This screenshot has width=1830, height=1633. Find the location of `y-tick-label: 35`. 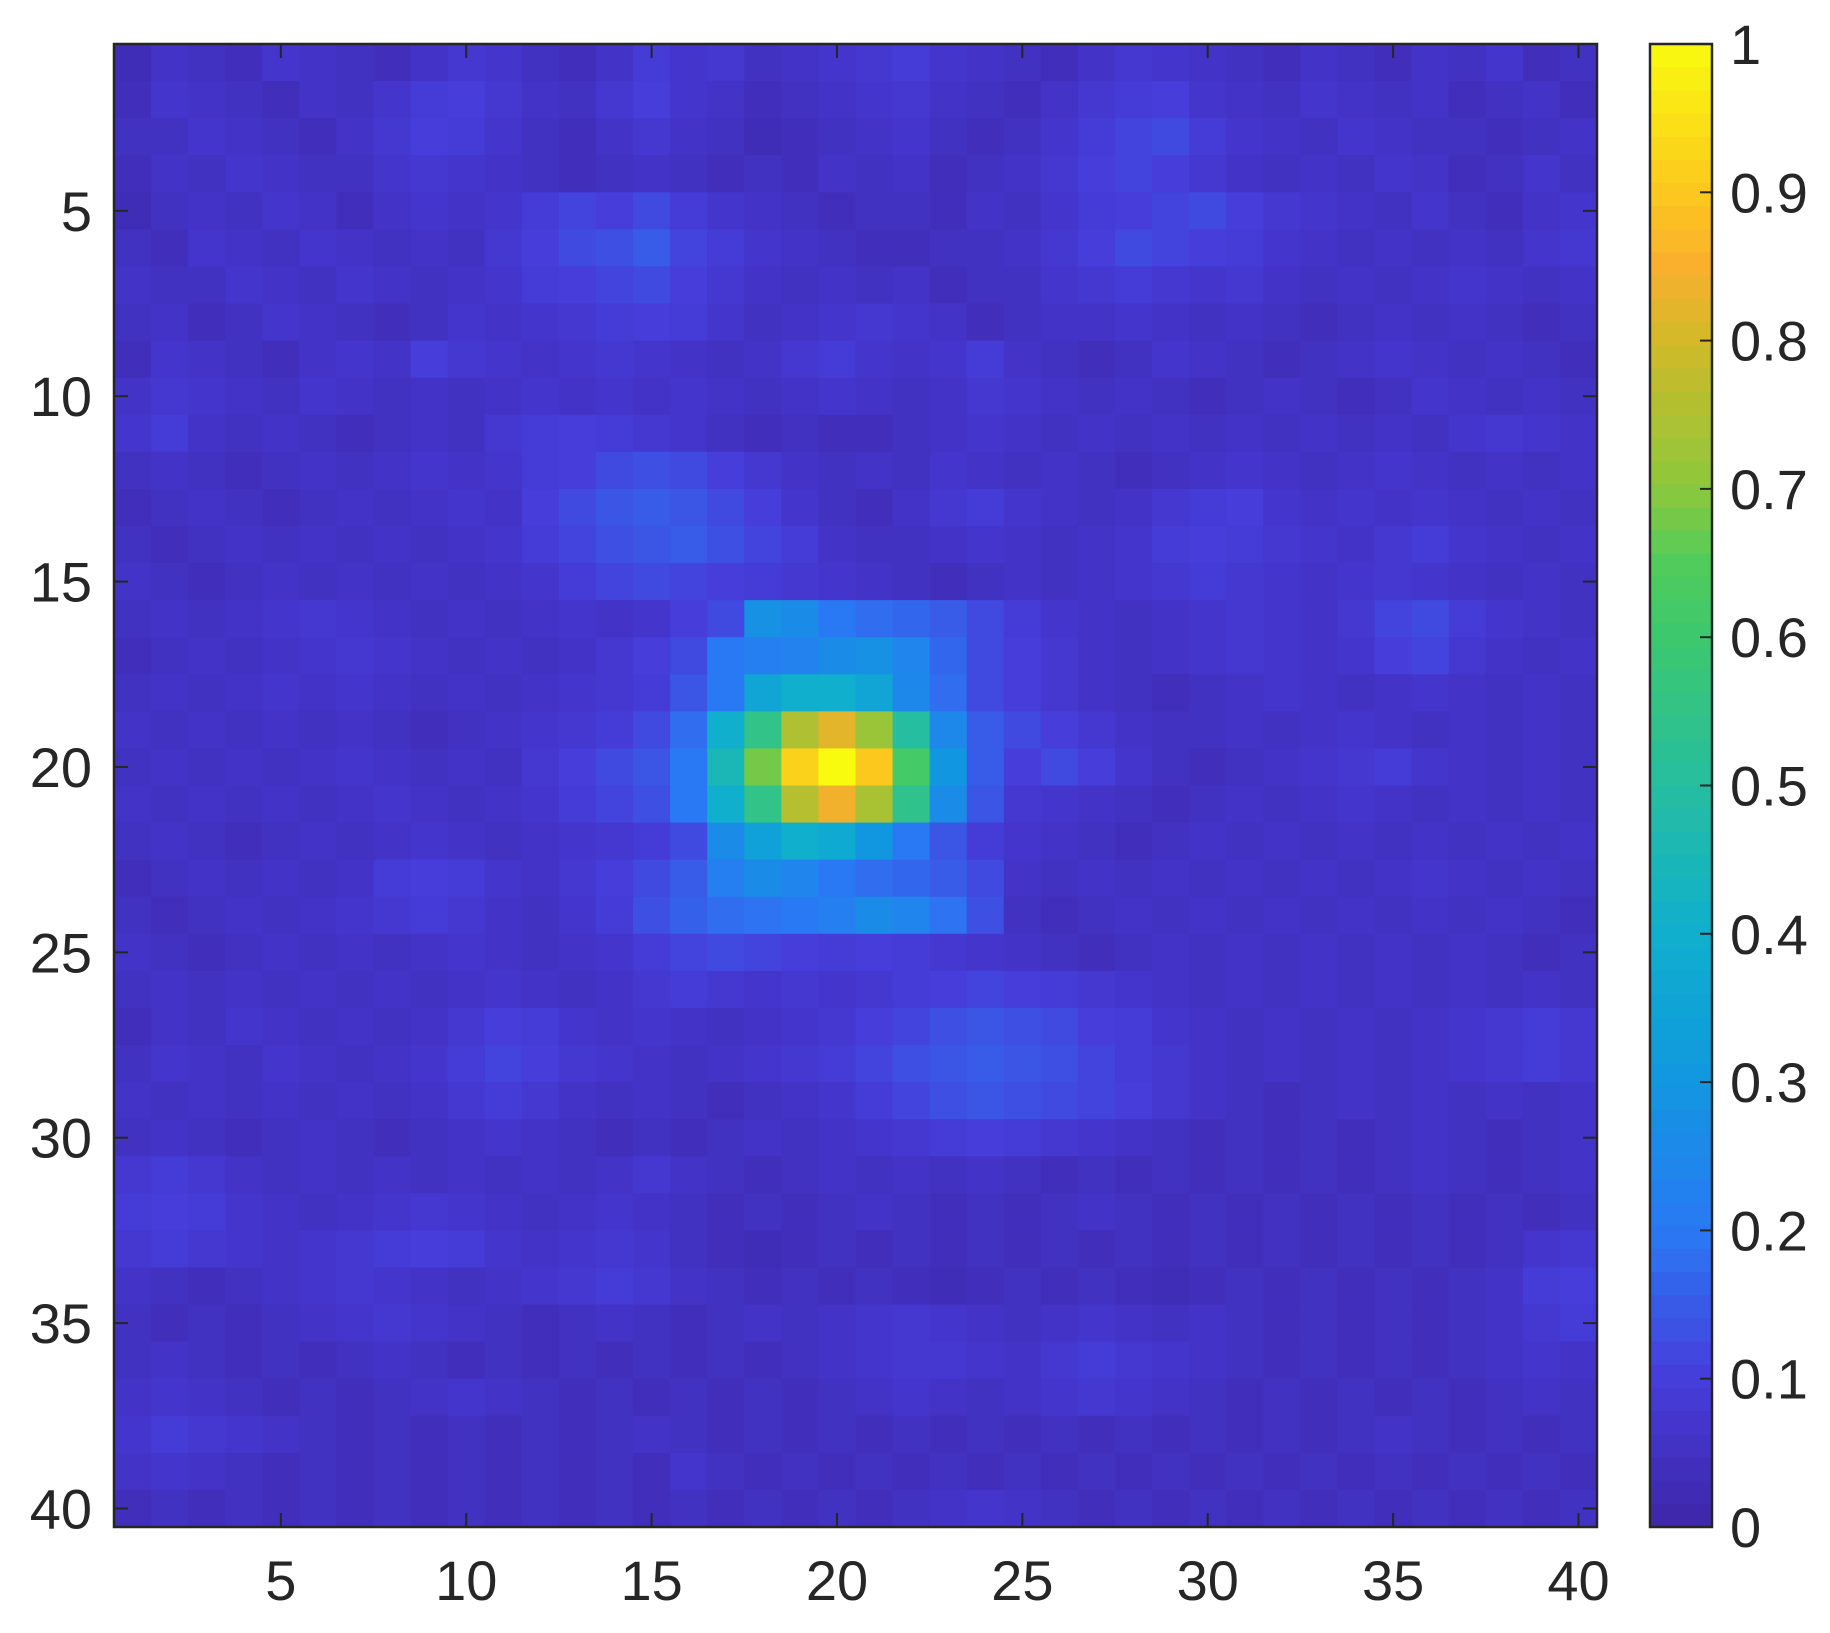

y-tick-label: 35 is located at coordinates (61, 1323).